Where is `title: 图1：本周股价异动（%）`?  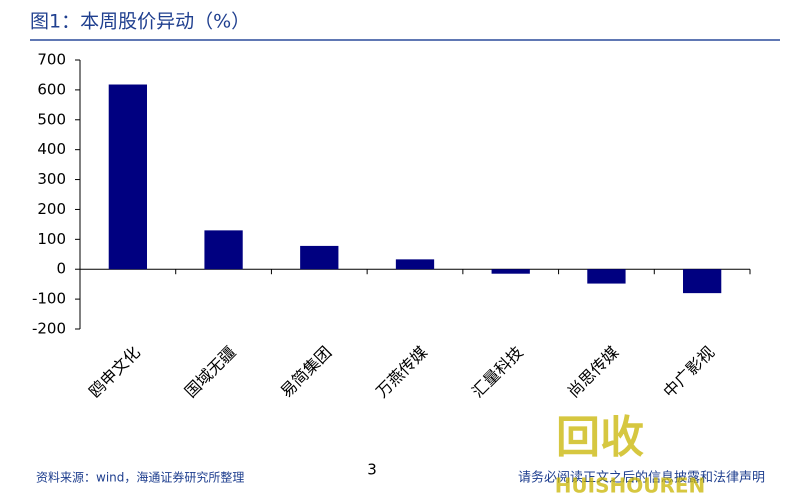
title: 图1：本周股价异动（%） is located at coordinates (140, 22).